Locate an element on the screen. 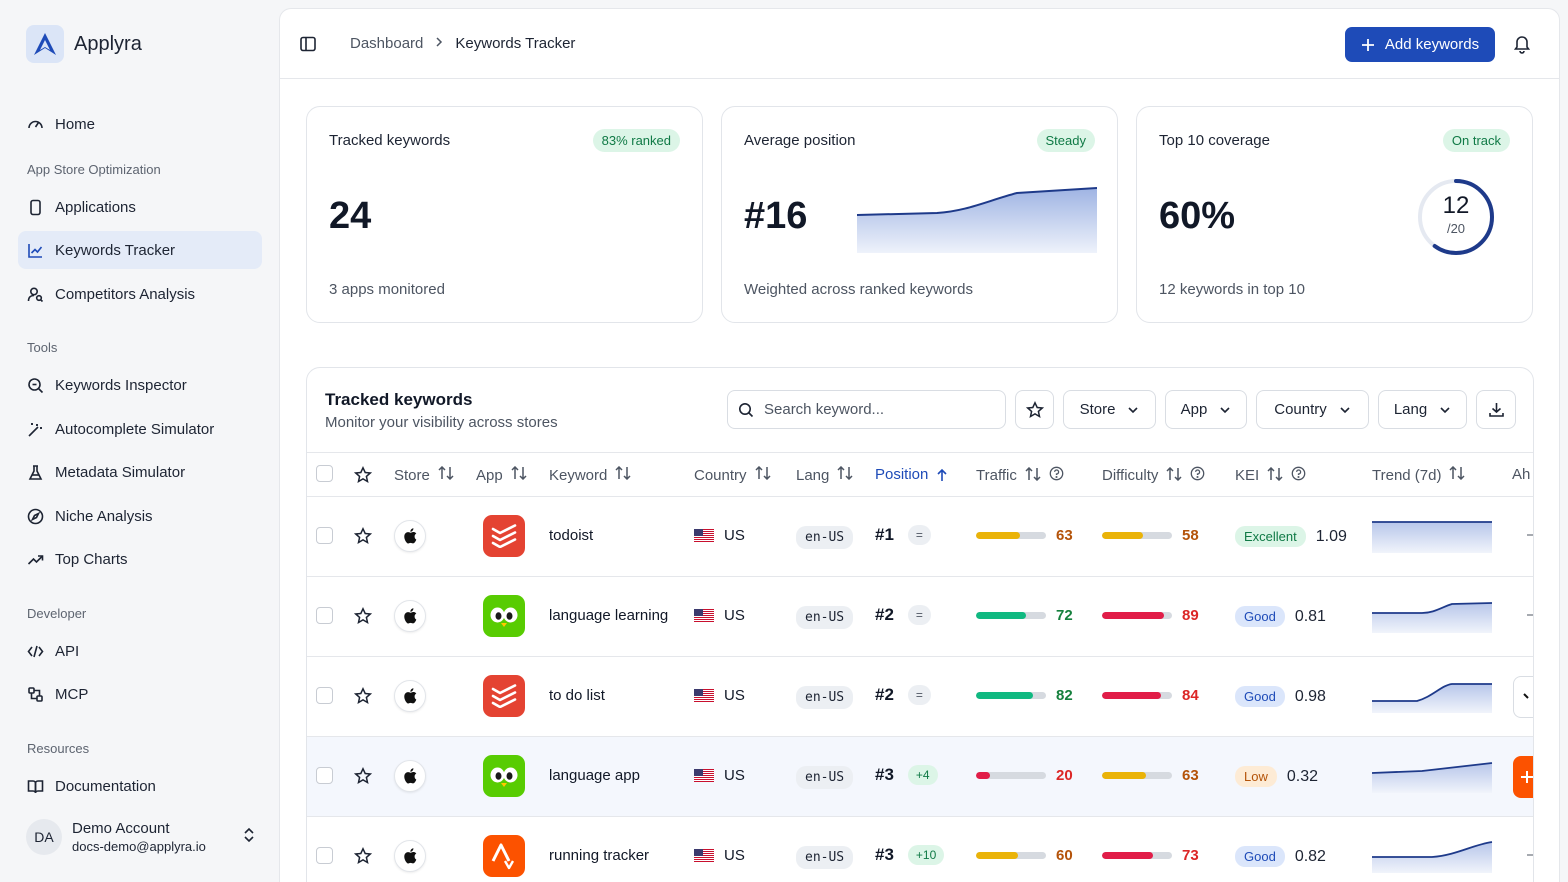 The height and width of the screenshot is (882, 1568). column-header-keyword: Keyword is located at coordinates (590, 474).